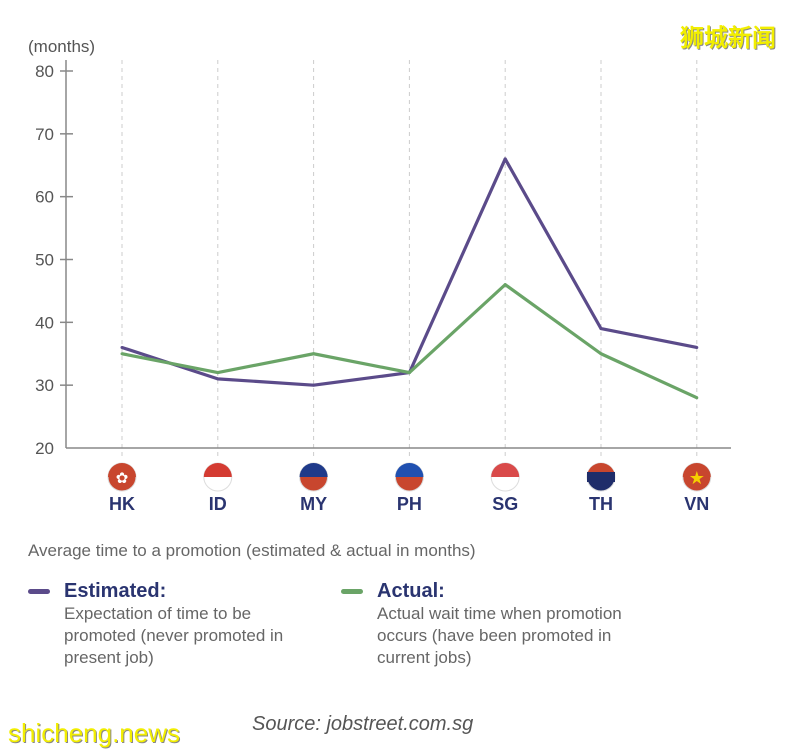 Image resolution: width=800 pixels, height=752 pixels. I want to click on y-tick-label: 30, so click(44, 385).